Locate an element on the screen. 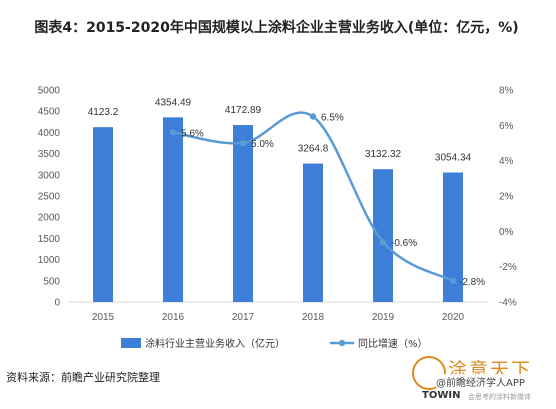 The image size is (556, 409). x-tick-label: 2017 is located at coordinates (243, 317).